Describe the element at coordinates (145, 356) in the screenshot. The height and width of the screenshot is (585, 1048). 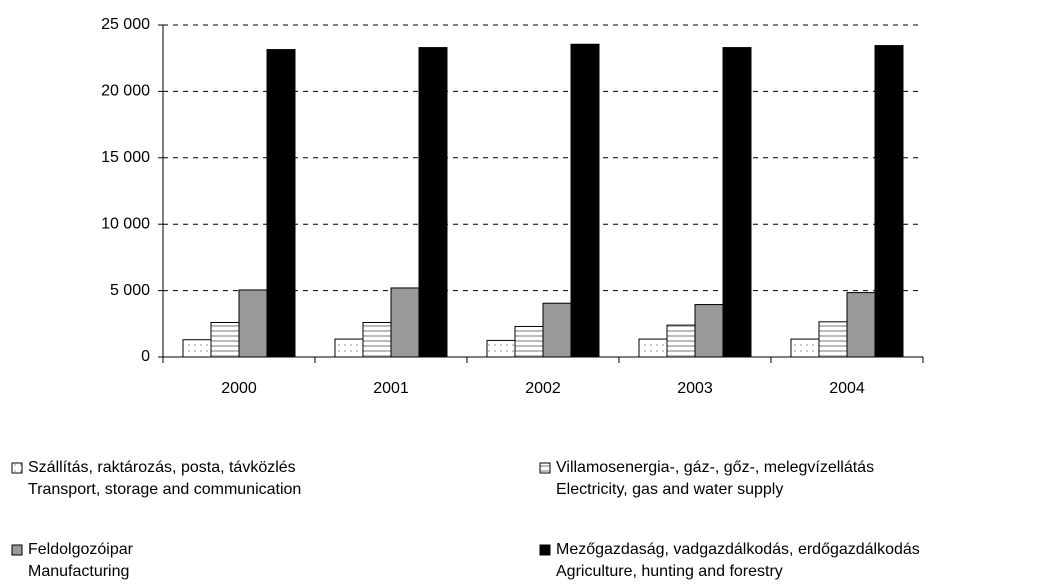
I see `y-tick-label: 0` at that location.